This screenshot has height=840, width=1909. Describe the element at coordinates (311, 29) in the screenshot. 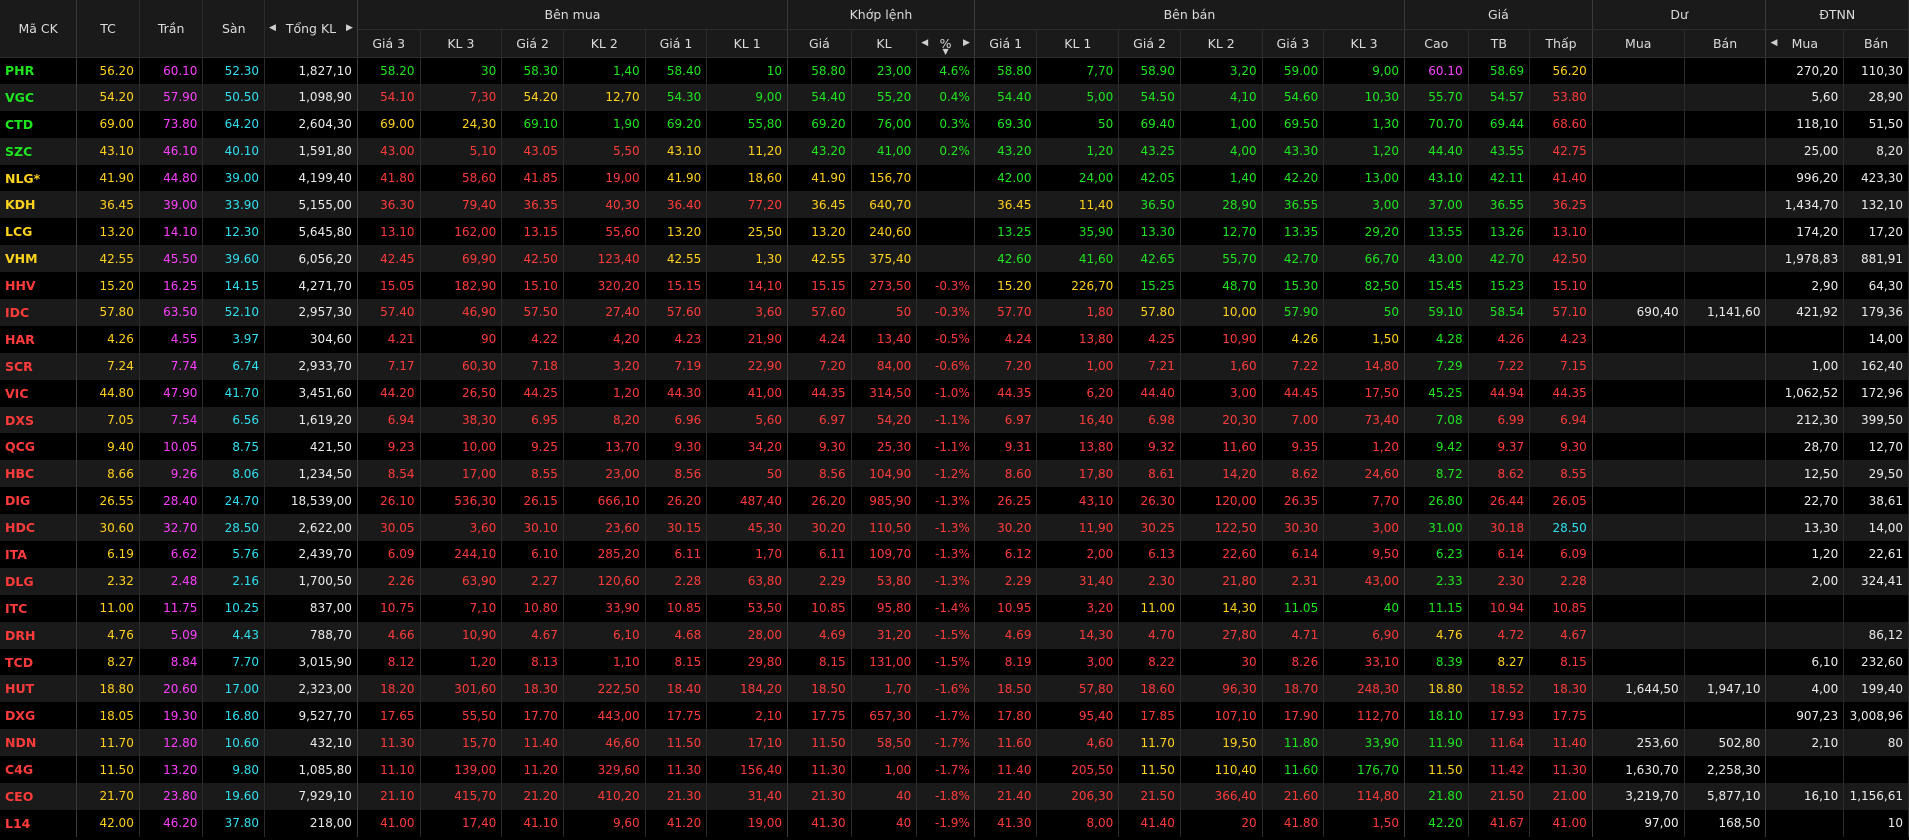

I see `header-tong-kl: ◀ Tổng KL ▶` at that location.